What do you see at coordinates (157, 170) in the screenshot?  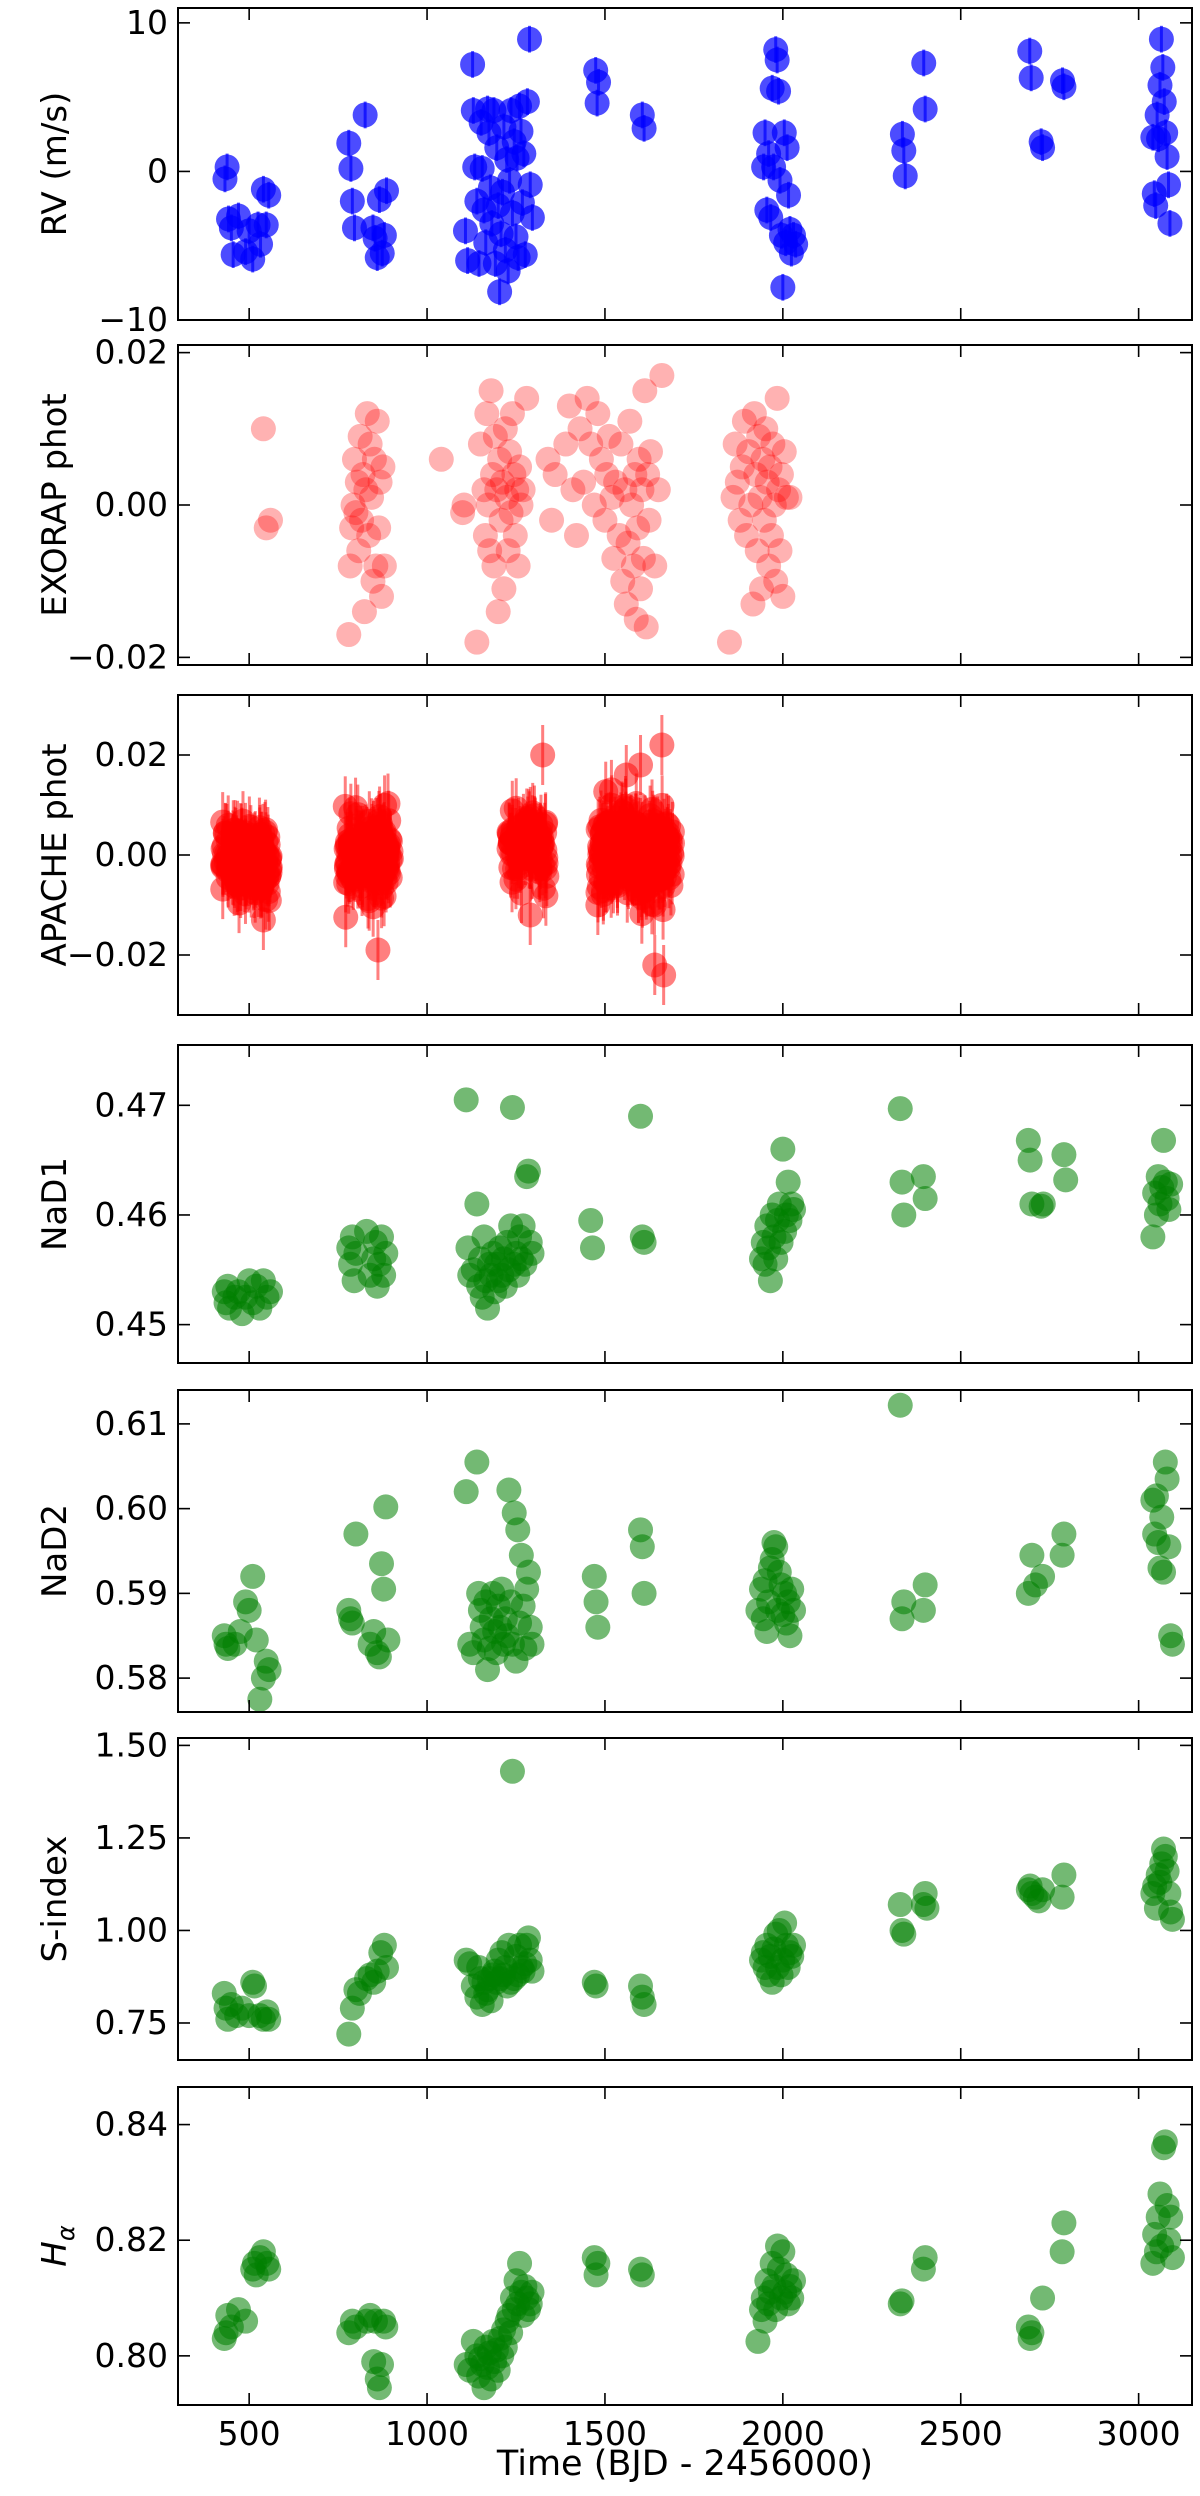 I see `y-tick-label: 0` at bounding box center [157, 170].